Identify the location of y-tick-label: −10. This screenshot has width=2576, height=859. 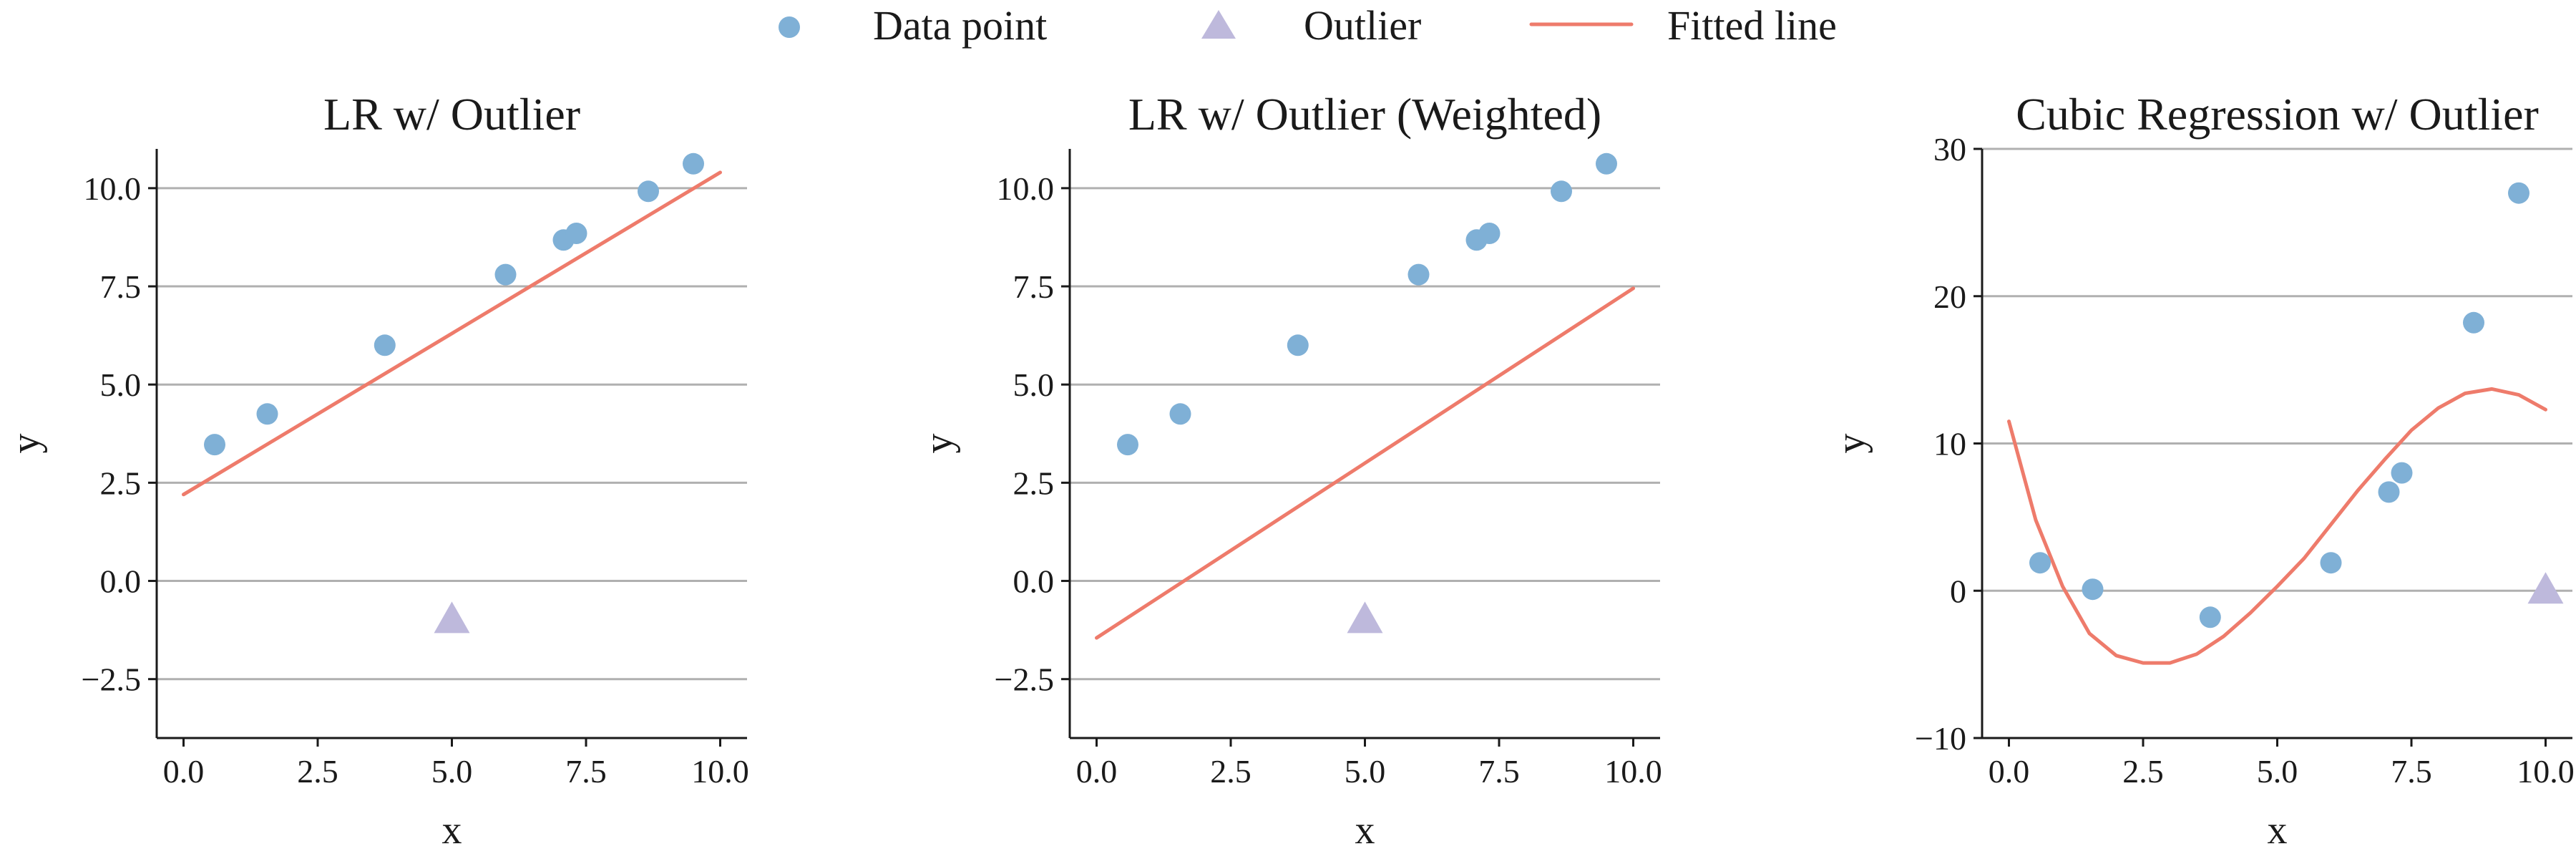
(1940, 738).